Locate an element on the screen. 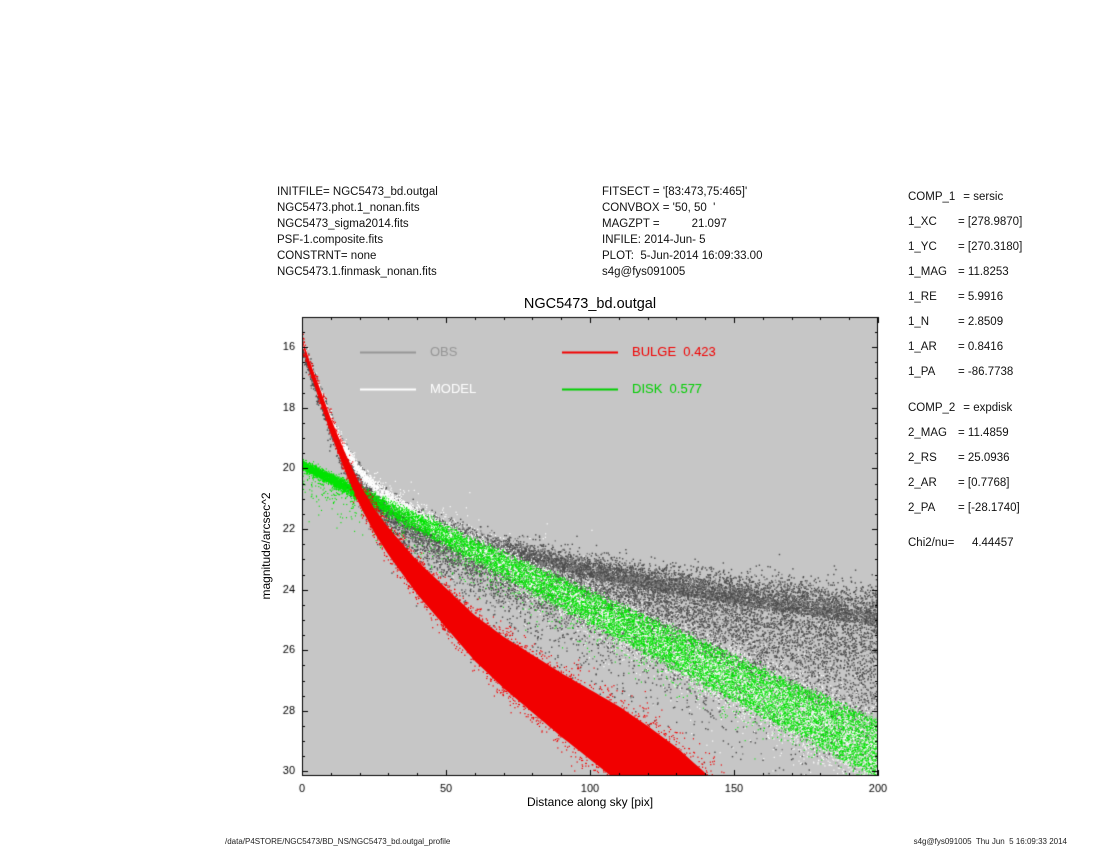 This screenshot has height=850, width=1100. param-row: 2_MAG = 11.4859 is located at coordinates (965, 439).